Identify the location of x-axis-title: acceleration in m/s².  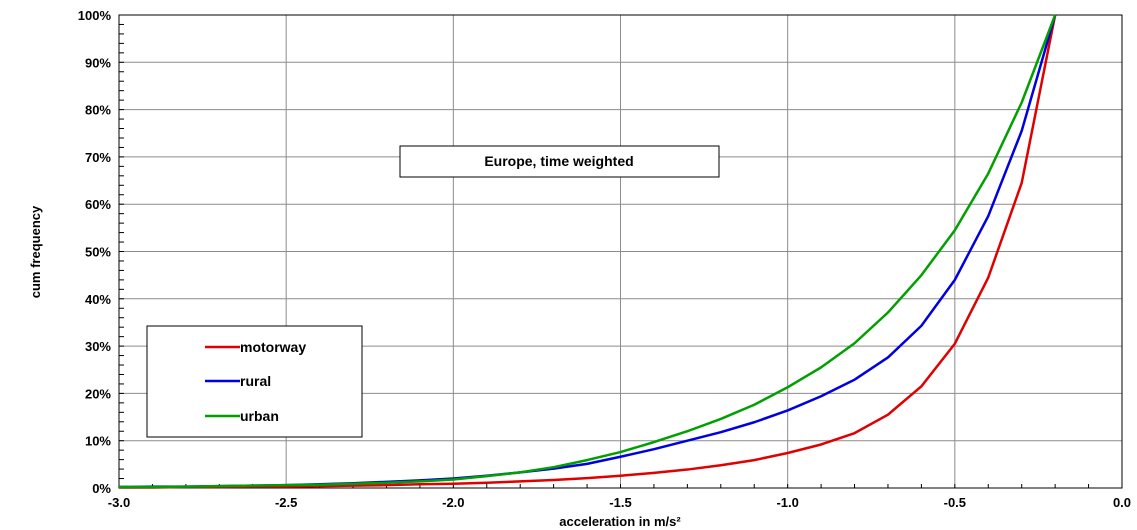
(620, 521).